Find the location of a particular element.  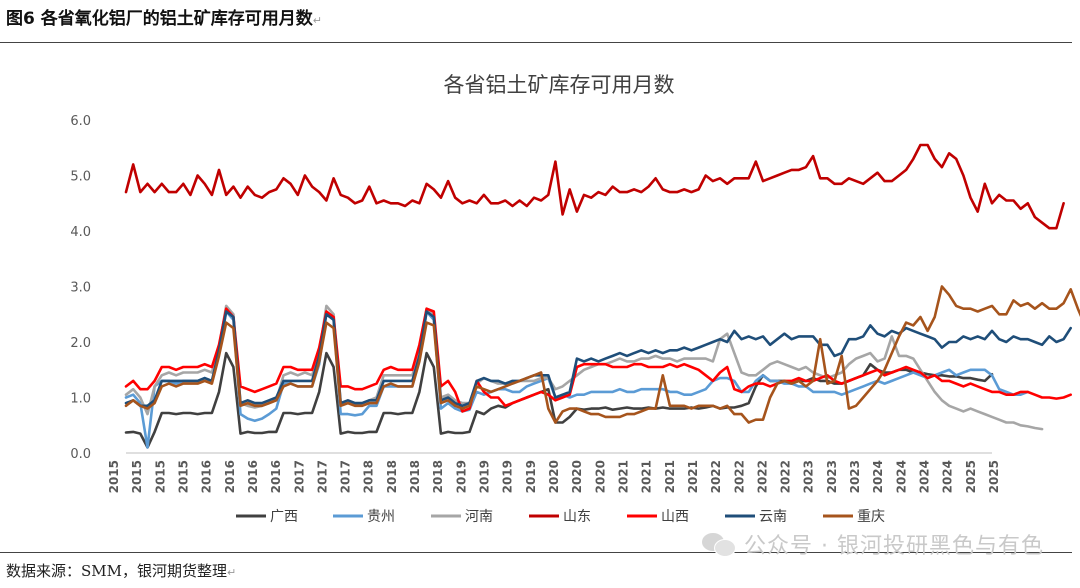

y-tick-label: 4.0 is located at coordinates (80, 232).